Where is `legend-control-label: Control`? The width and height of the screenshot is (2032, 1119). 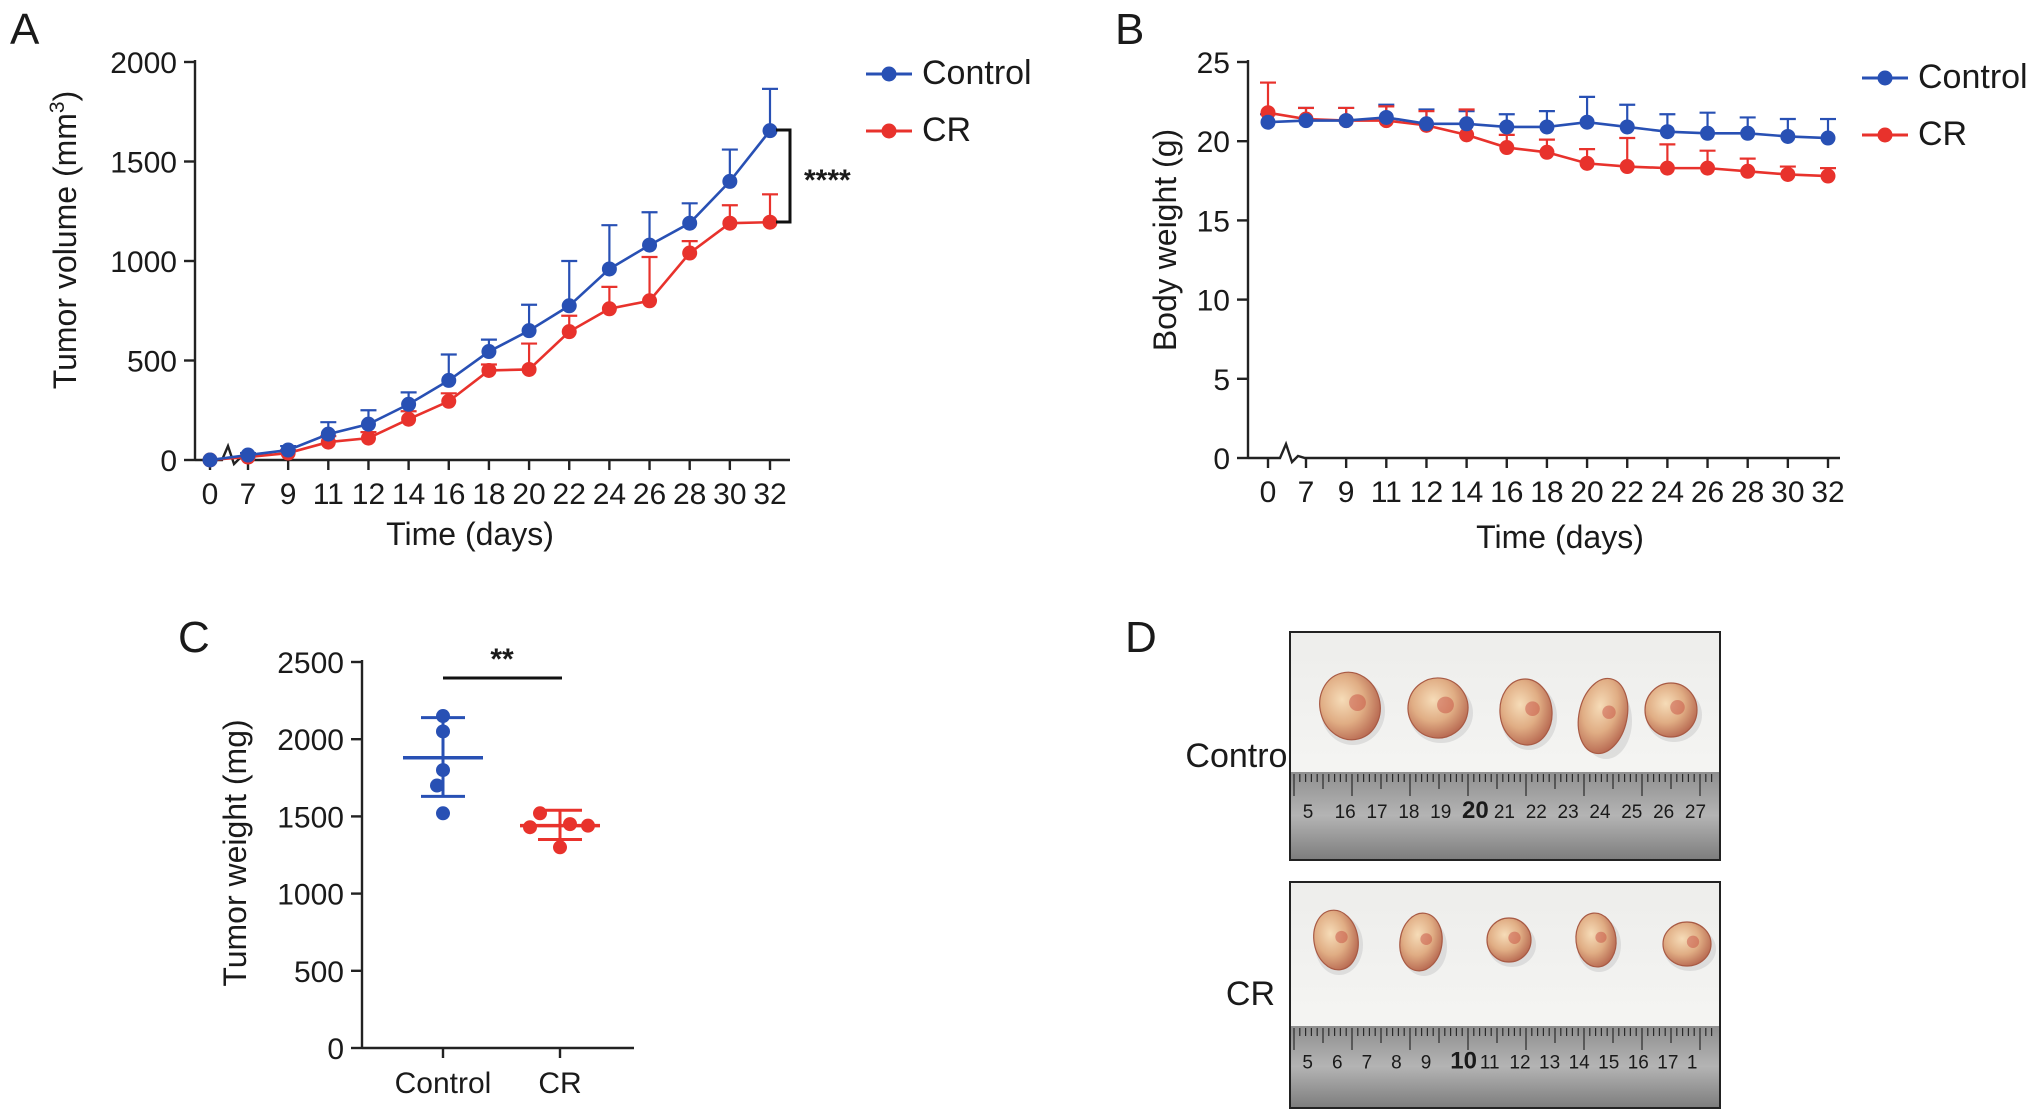
legend-control-label: Control is located at coordinates (977, 73).